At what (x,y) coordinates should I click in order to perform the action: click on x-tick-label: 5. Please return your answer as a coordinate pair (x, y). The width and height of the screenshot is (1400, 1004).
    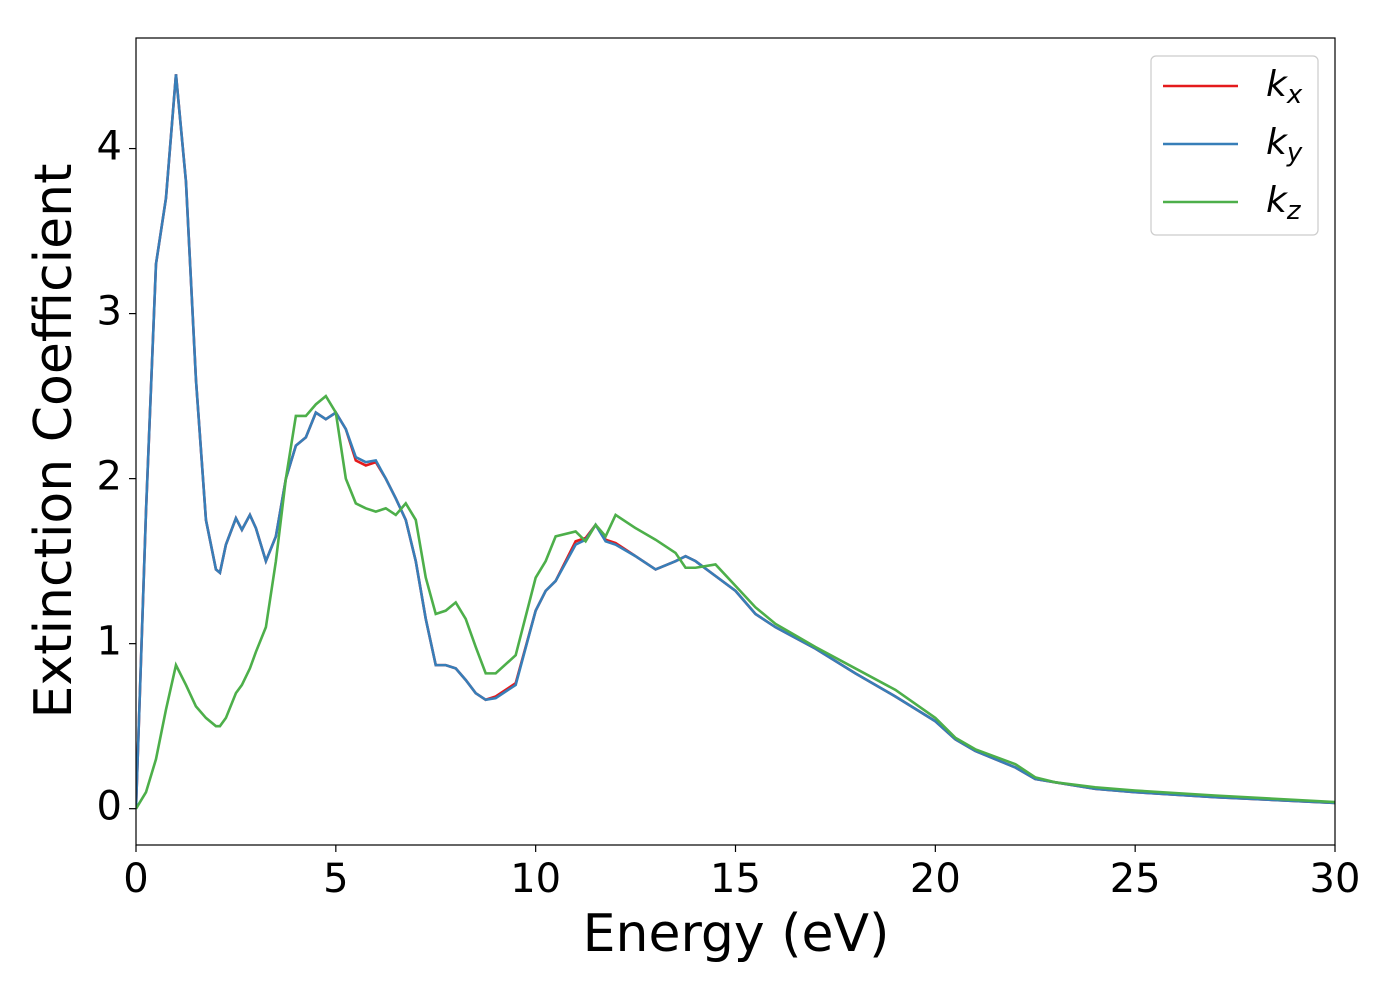
    Looking at the image, I should click on (335, 879).